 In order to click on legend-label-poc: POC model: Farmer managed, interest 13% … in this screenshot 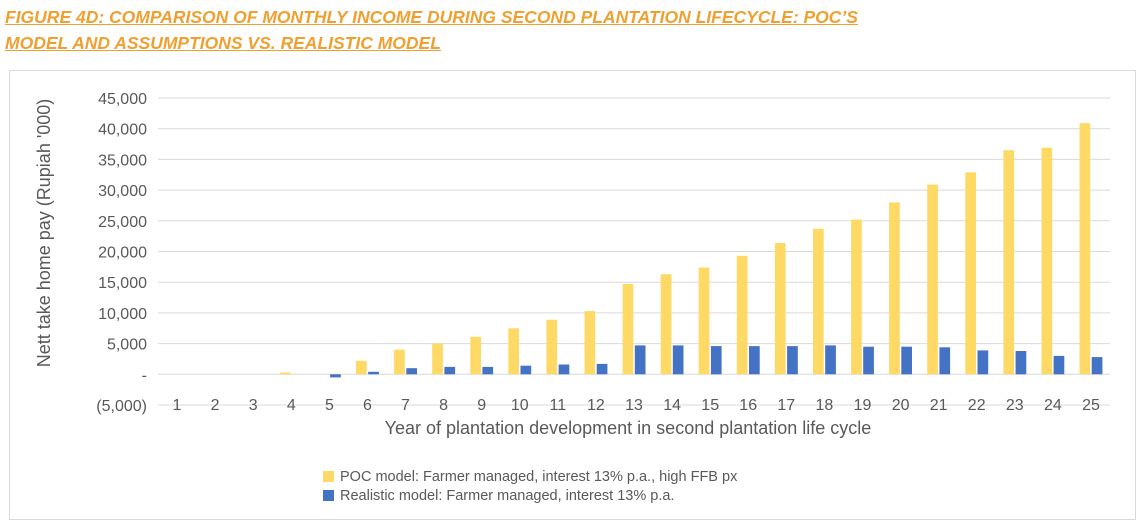, I will do `click(539, 477)`.